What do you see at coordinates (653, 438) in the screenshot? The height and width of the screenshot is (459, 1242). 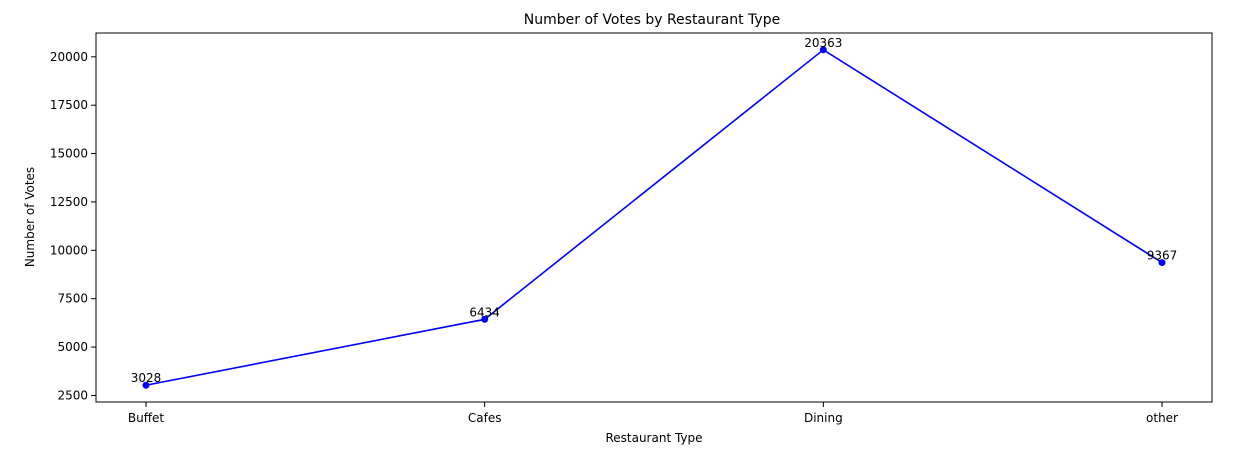 I see `x-axis-label: Restaurant Type` at bounding box center [653, 438].